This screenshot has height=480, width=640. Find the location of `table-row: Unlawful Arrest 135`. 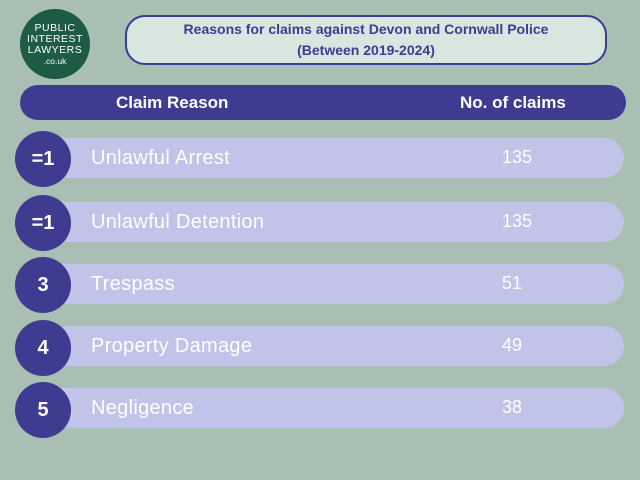

table-row: Unlawful Arrest 135 is located at coordinates (333, 158).